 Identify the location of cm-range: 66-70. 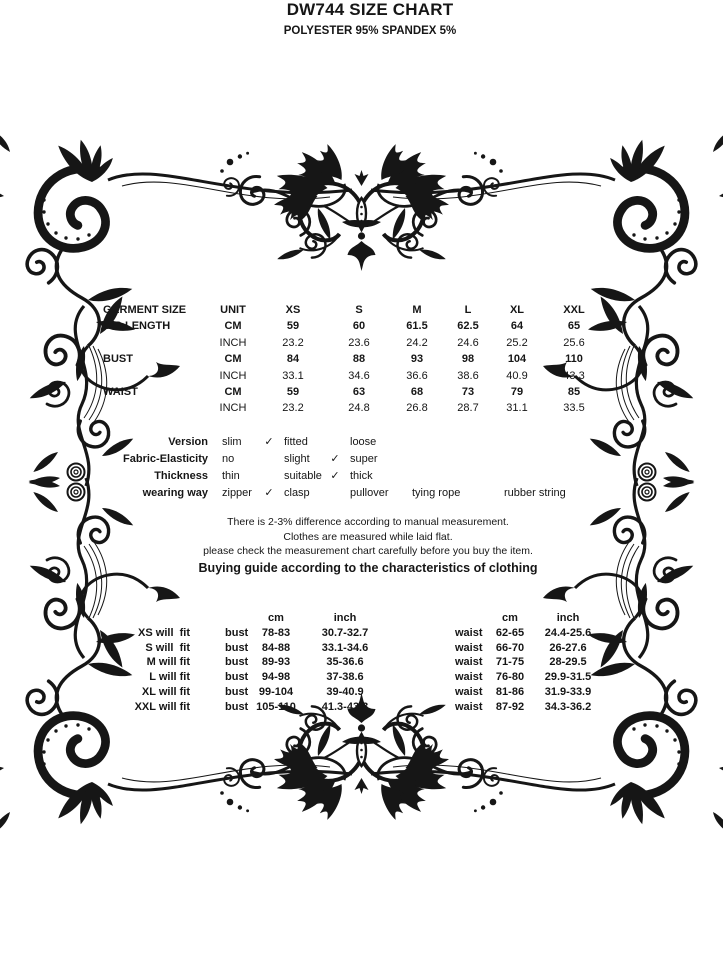
(510, 647).